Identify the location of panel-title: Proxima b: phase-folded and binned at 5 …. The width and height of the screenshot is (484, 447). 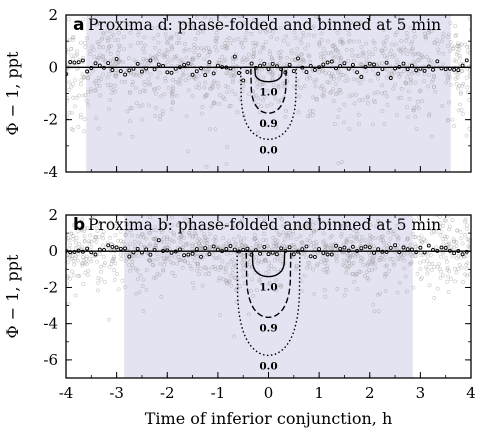
(264, 225).